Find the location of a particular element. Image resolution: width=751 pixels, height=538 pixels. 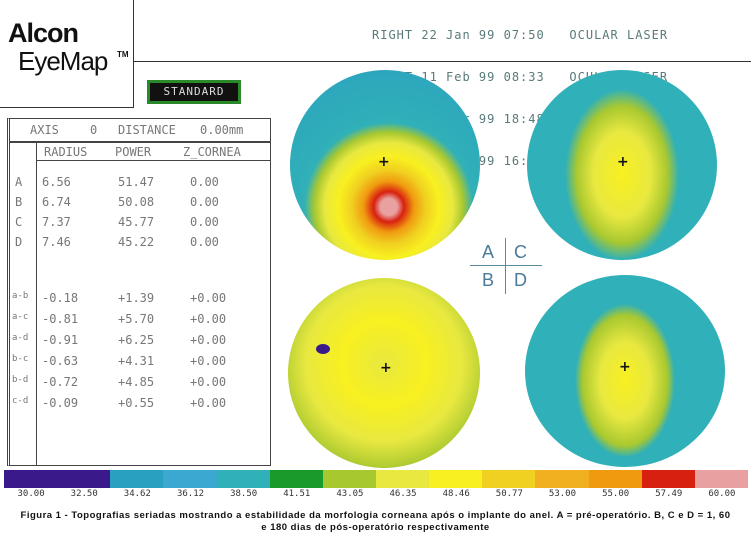

radius-value: -0.72 is located at coordinates (60, 382).